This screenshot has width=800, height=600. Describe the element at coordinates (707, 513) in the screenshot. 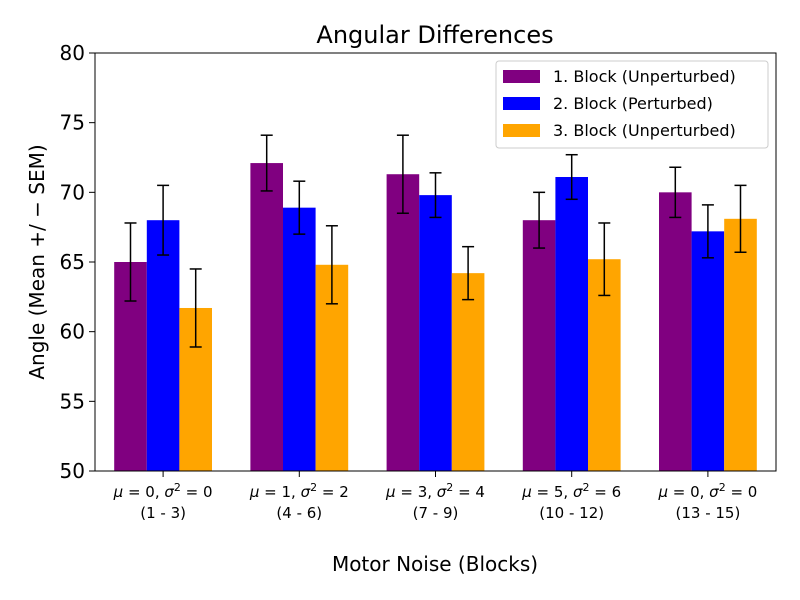

I see `x-tick-label-blocks: (13 - 15)` at that location.